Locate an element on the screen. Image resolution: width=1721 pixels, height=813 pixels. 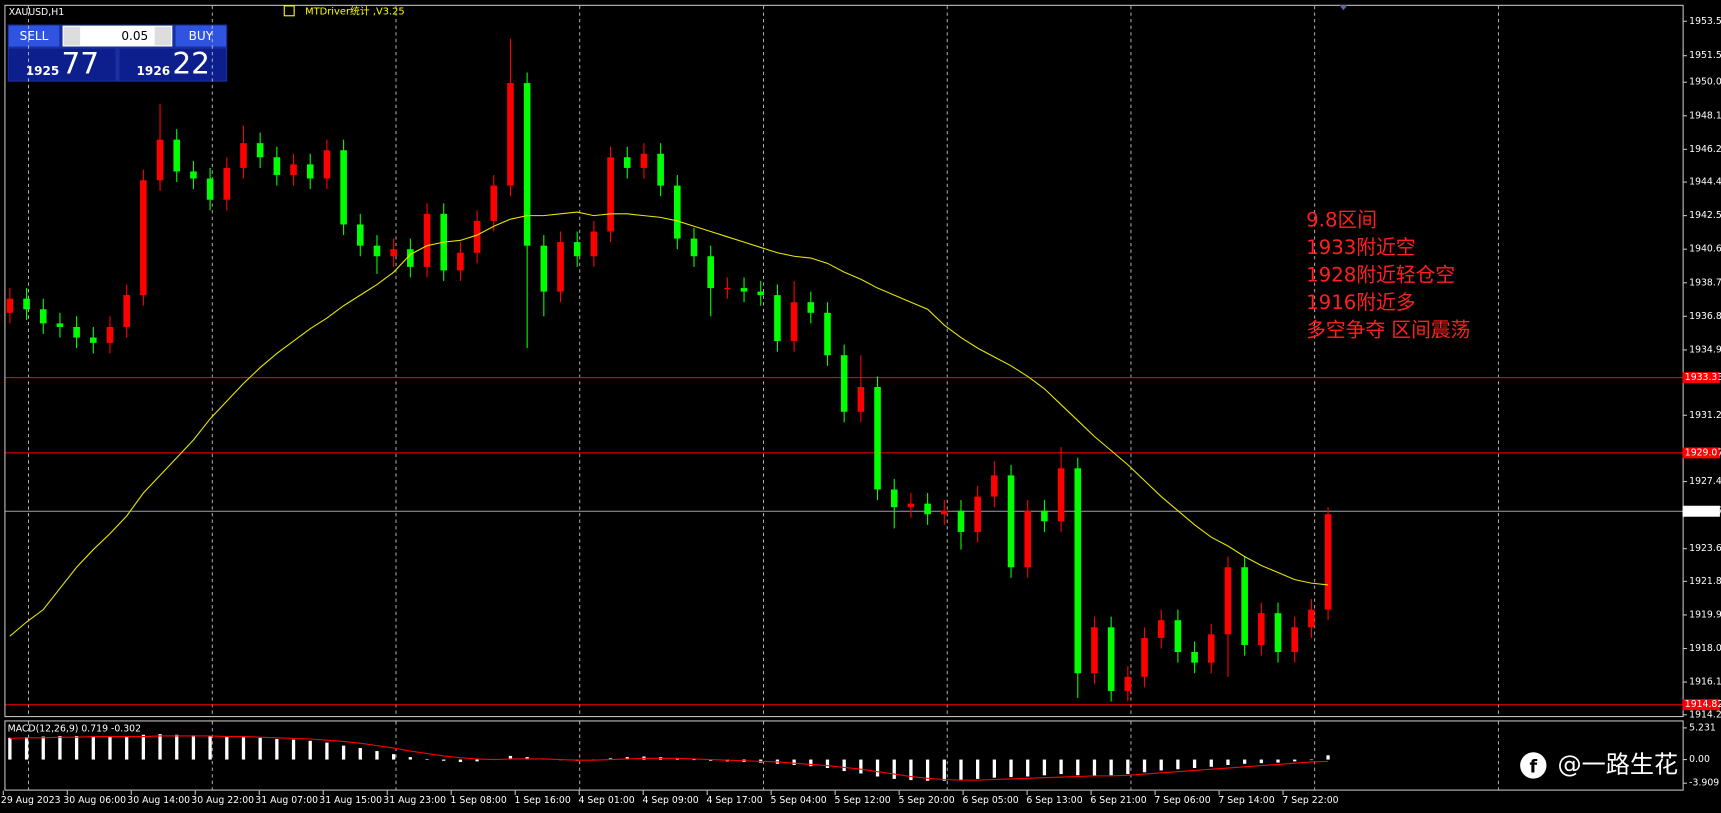
buy-label: BUY is located at coordinates (201, 36).